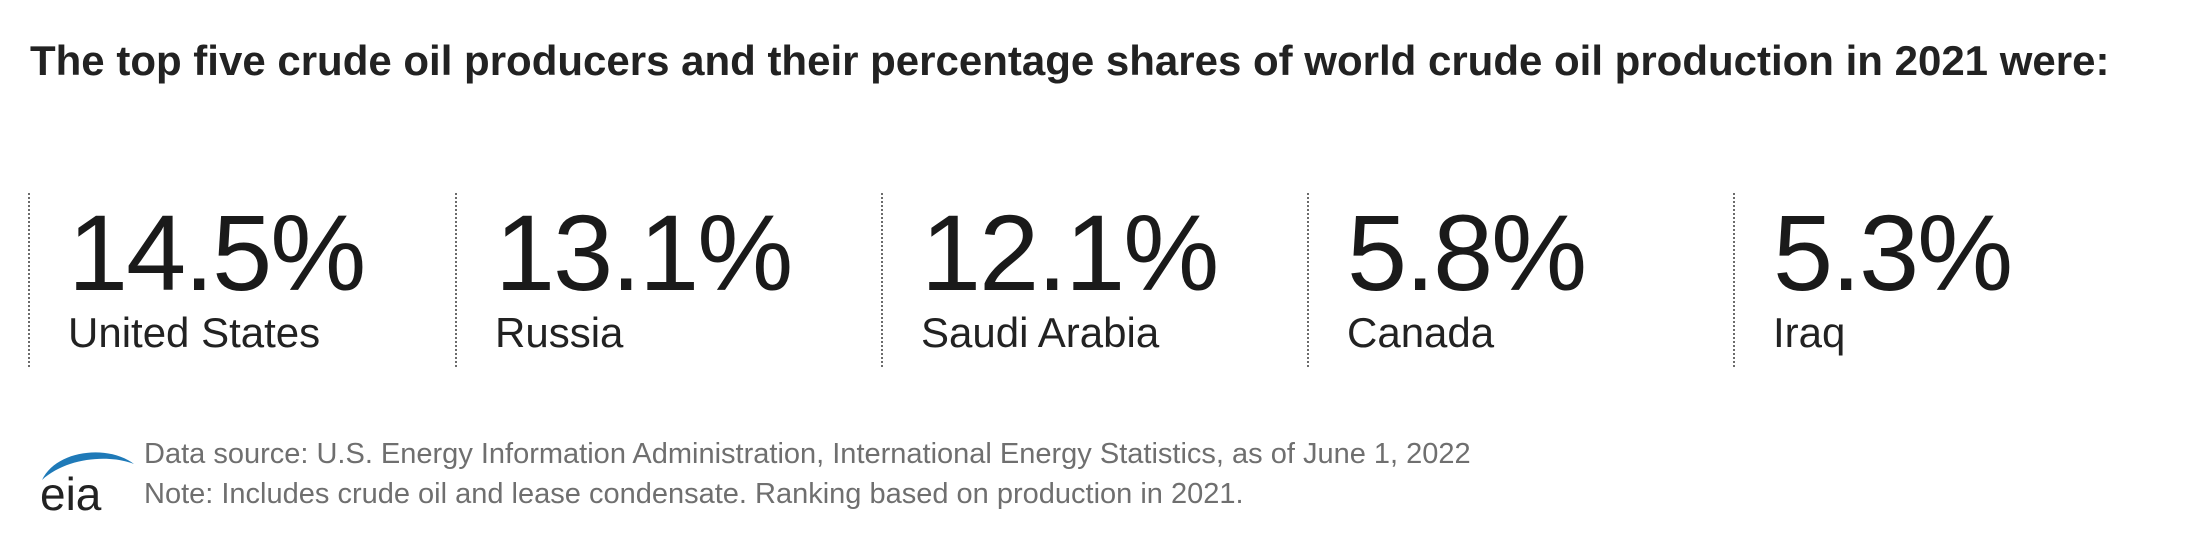 The image size is (2207, 535). I want to click on stat-saudi-arabia: 12.1% Saudi Arabia, so click(1094, 280).